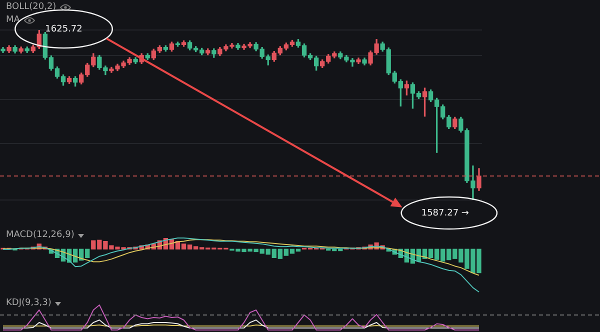 Image resolution: width=600 pixels, height=332 pixels. I want to click on text: 1587.27 →, so click(445, 213).